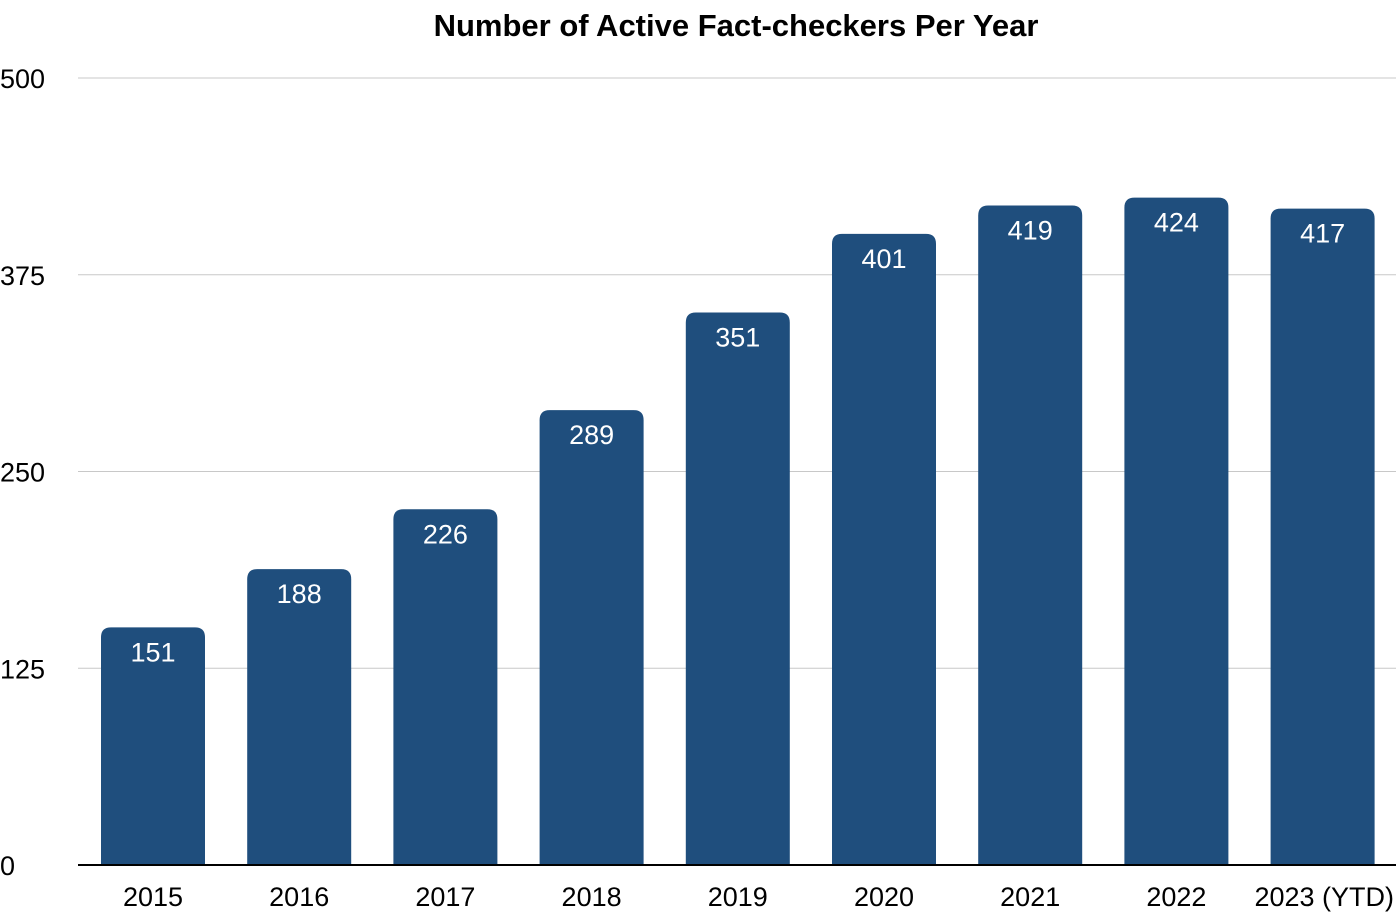 The width and height of the screenshot is (1396, 912). I want to click on data-label: 351, so click(737, 338).